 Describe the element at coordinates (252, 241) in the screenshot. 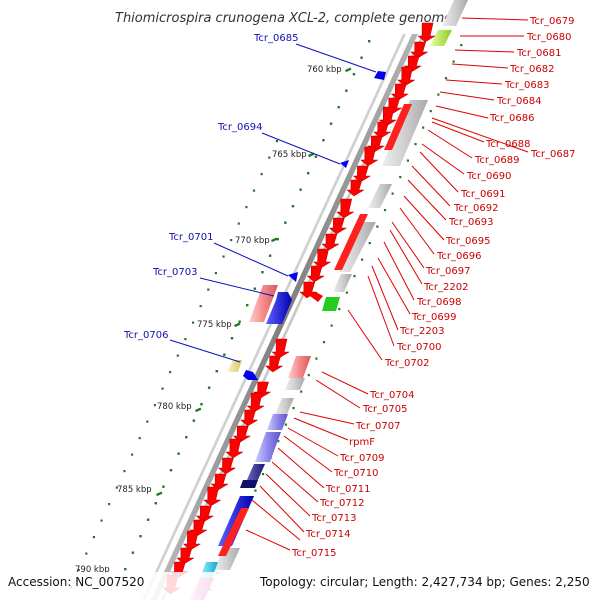

I see `kbp-label: 770 kbp` at that location.